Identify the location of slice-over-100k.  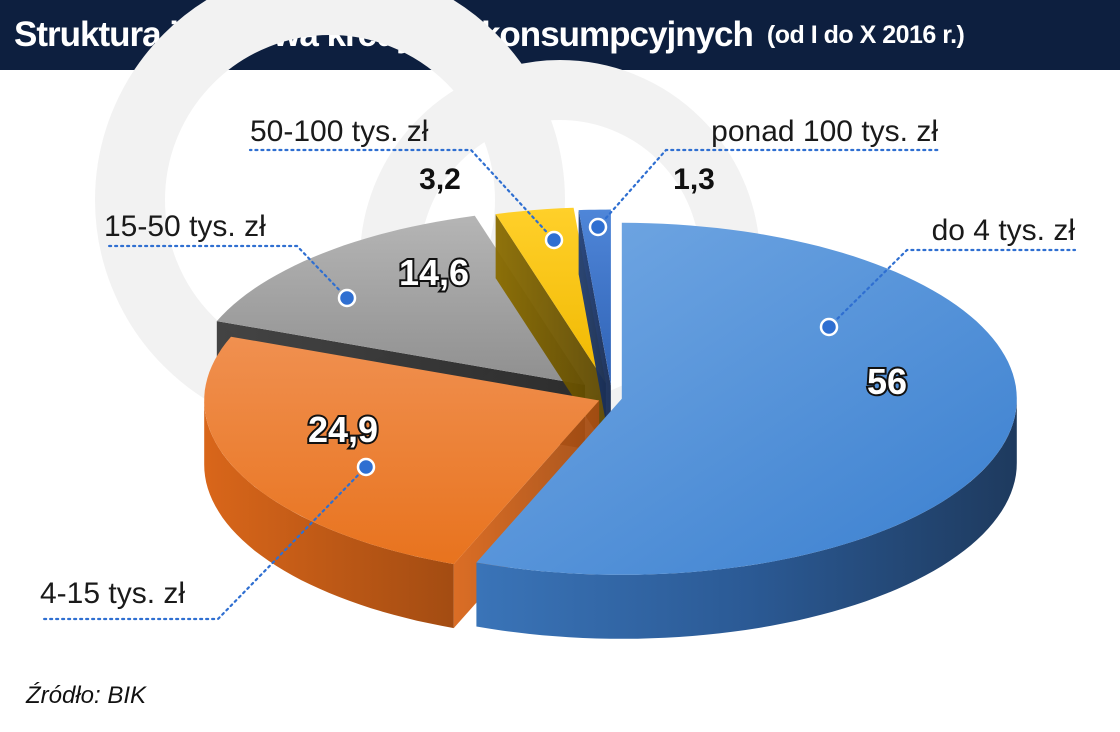
(594, 329).